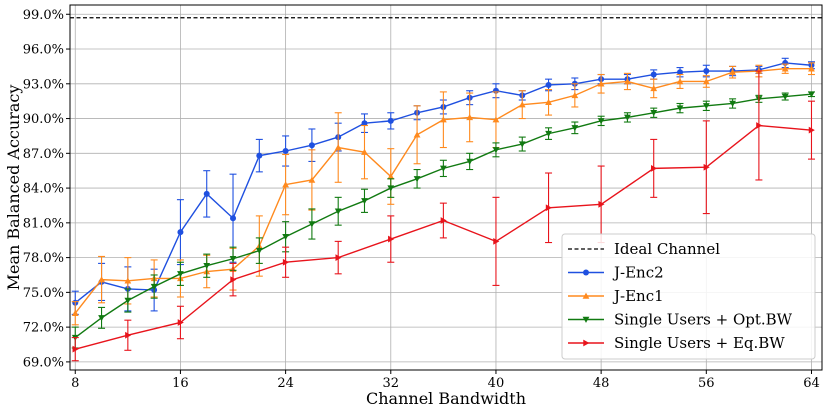 This screenshot has width=831, height=414. Describe the element at coordinates (638, 273) in the screenshot. I see `legend-label: J-Enc2` at that location.